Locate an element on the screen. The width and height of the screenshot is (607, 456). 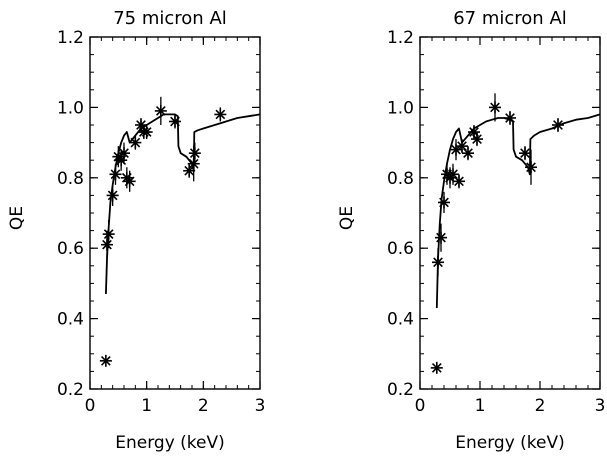
chart-title-left: 75 micron Al is located at coordinates (170, 18).